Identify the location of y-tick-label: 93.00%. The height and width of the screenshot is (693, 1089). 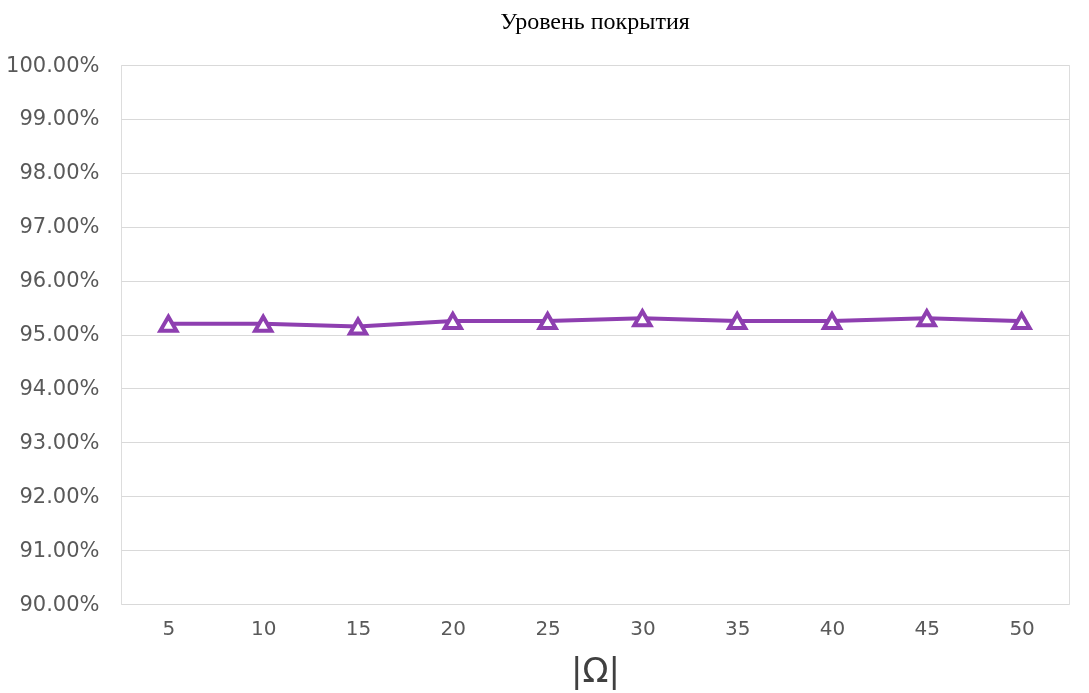
(59, 441).